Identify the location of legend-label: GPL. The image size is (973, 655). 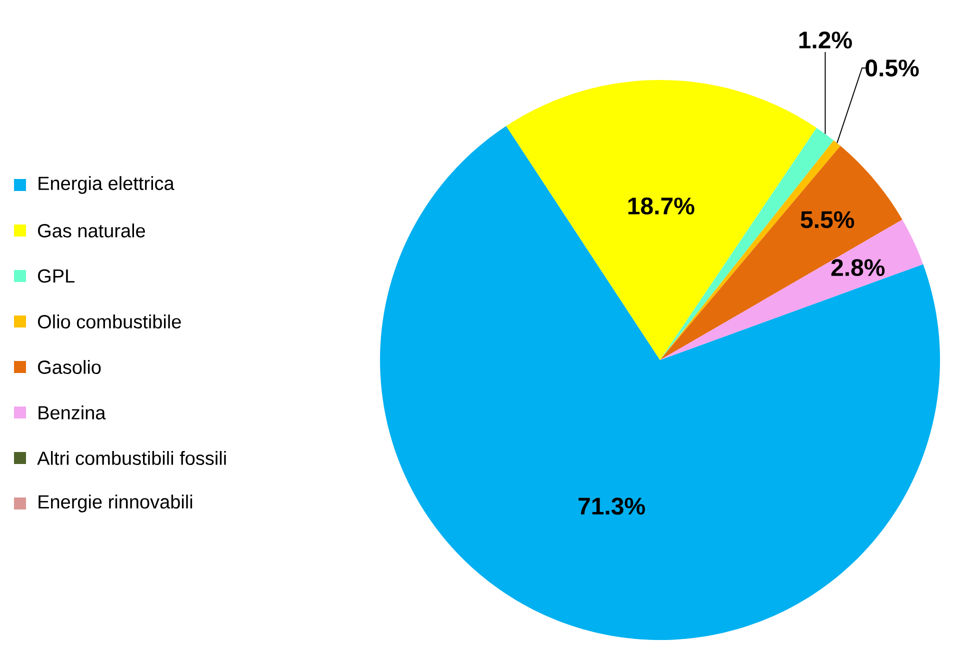
(56, 276).